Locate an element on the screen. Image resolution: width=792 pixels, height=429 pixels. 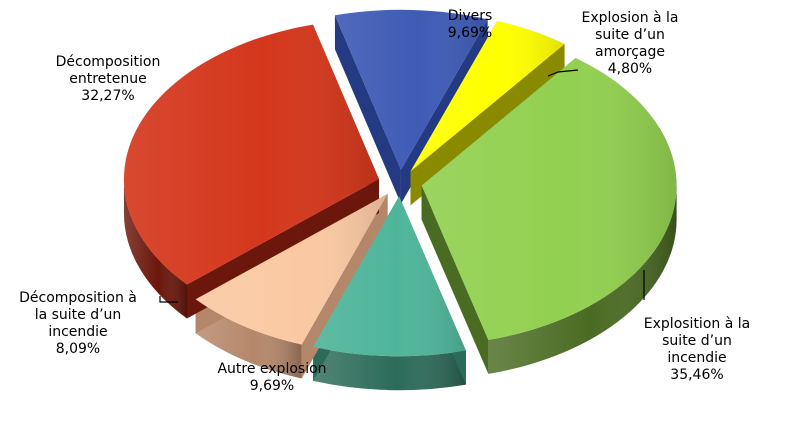
slice-label-line: Autre explosion is located at coordinates (271, 369).